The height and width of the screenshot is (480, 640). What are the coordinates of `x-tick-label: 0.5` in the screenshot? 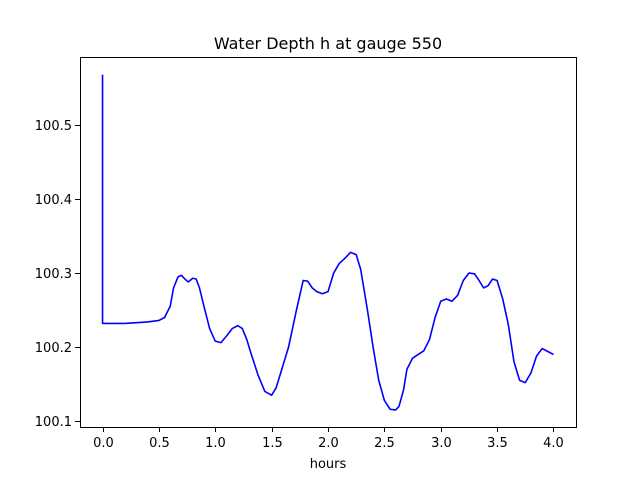 It's located at (159, 443).